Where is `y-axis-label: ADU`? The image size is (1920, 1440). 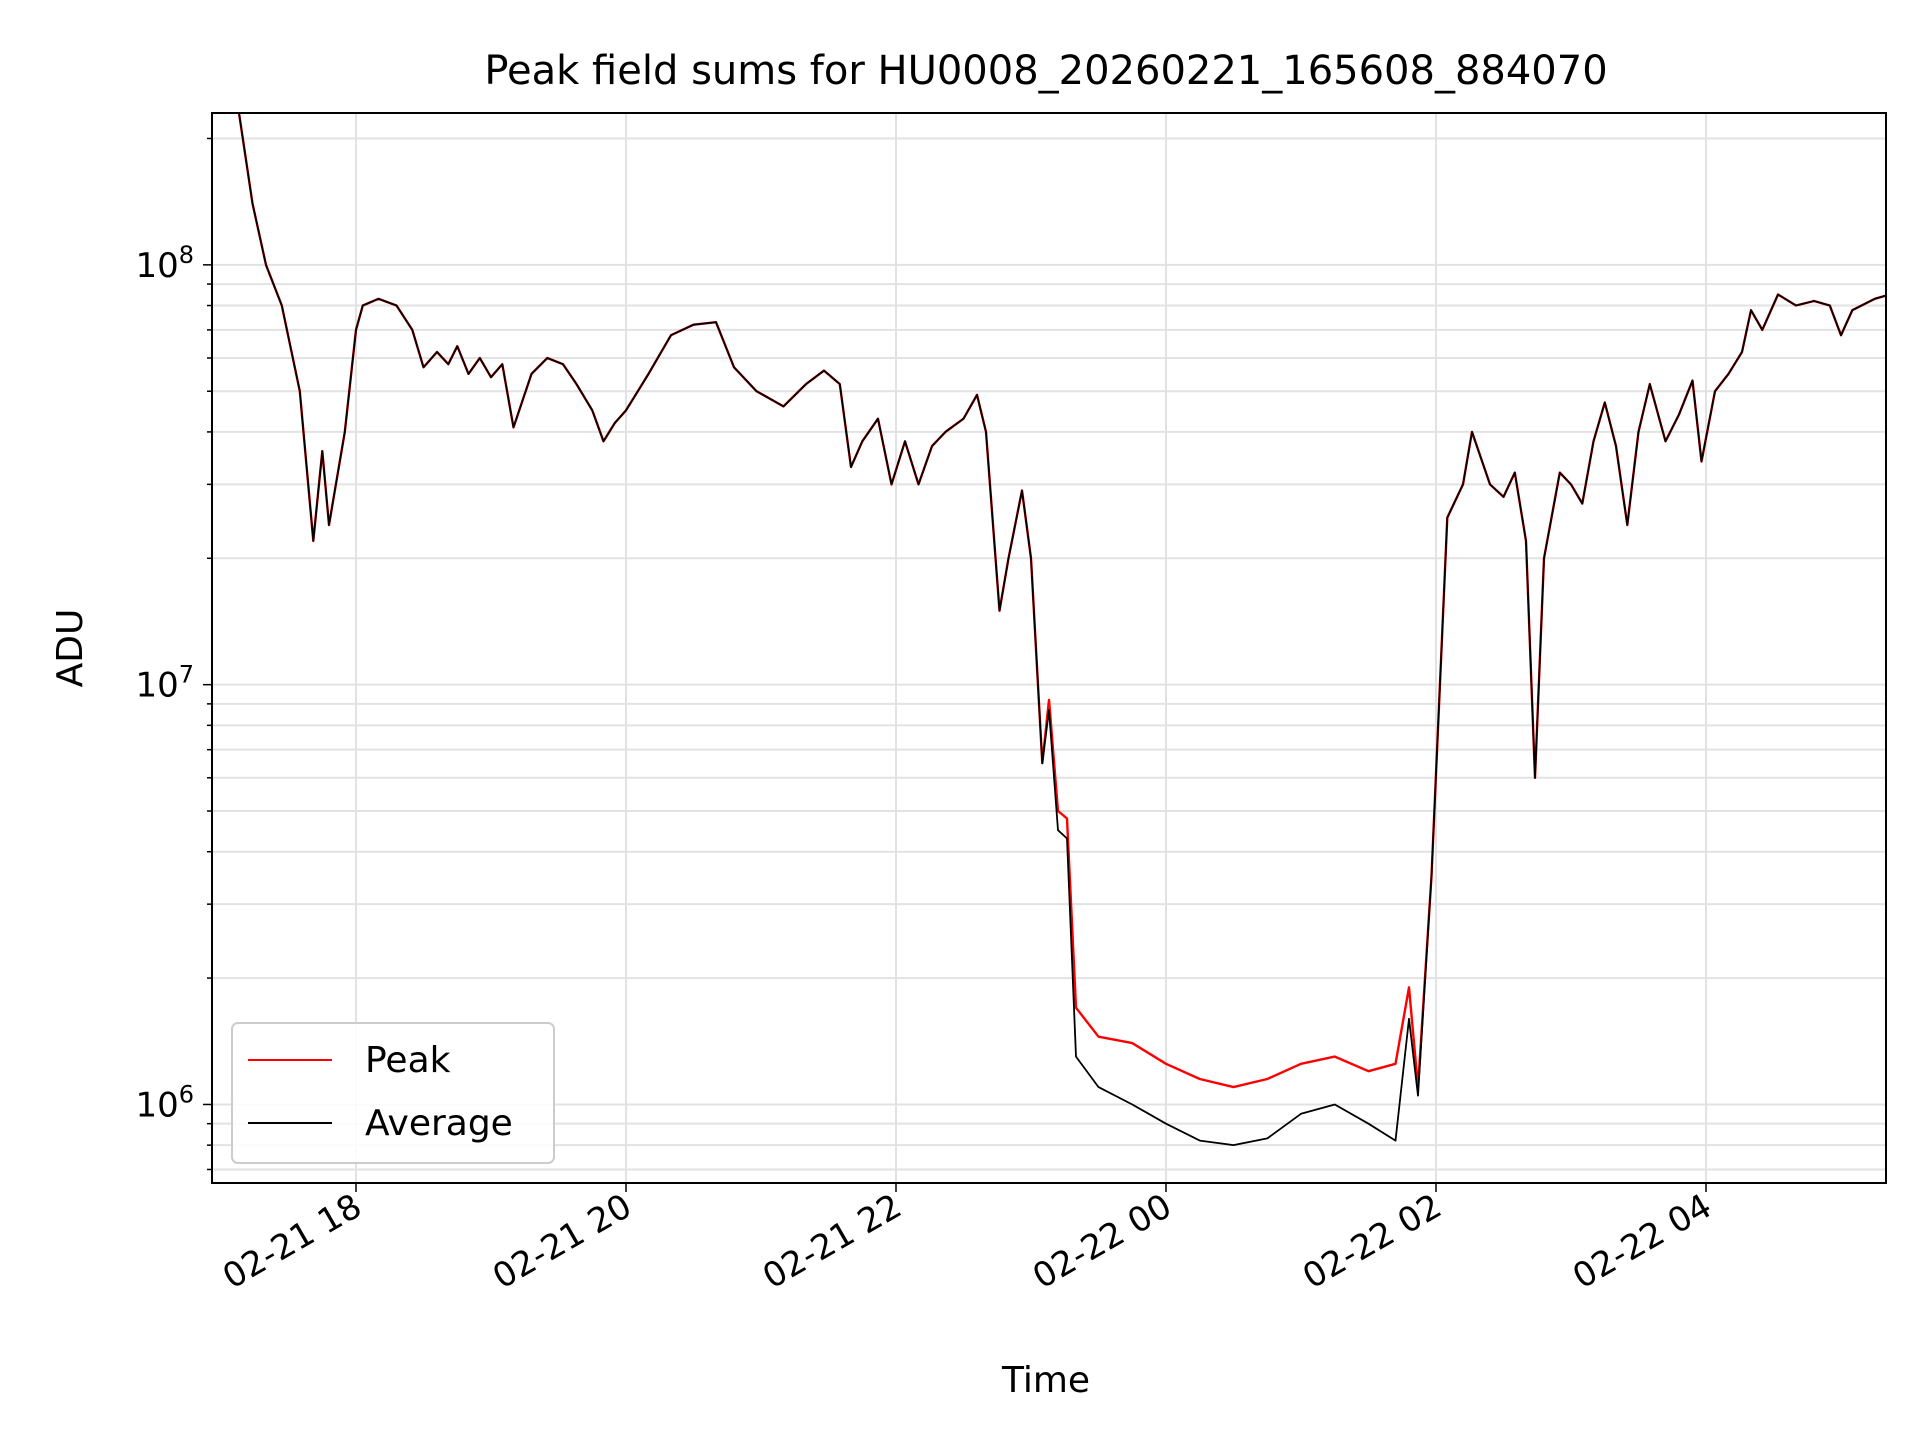
y-axis-label: ADU is located at coordinates (70, 648).